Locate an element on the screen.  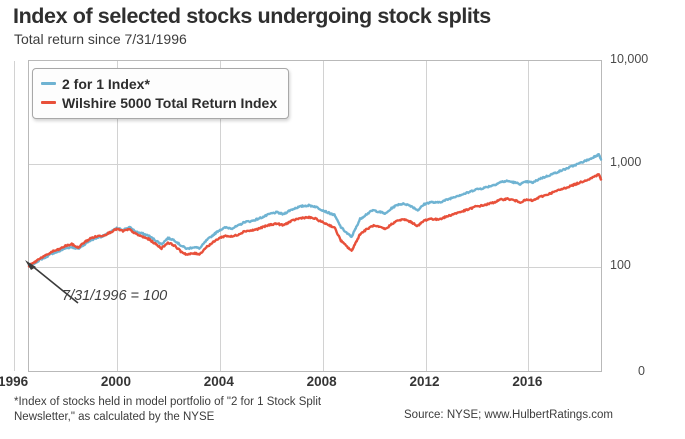
legend-swatch-red is located at coordinates (48, 102).